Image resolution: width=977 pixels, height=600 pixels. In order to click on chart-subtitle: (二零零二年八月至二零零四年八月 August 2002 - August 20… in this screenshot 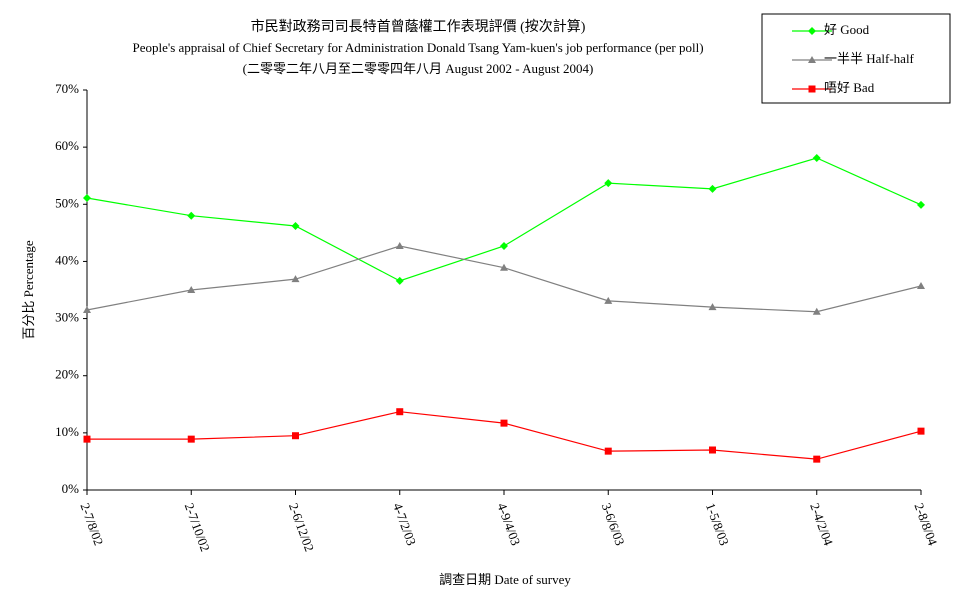, I will do `click(418, 68)`.